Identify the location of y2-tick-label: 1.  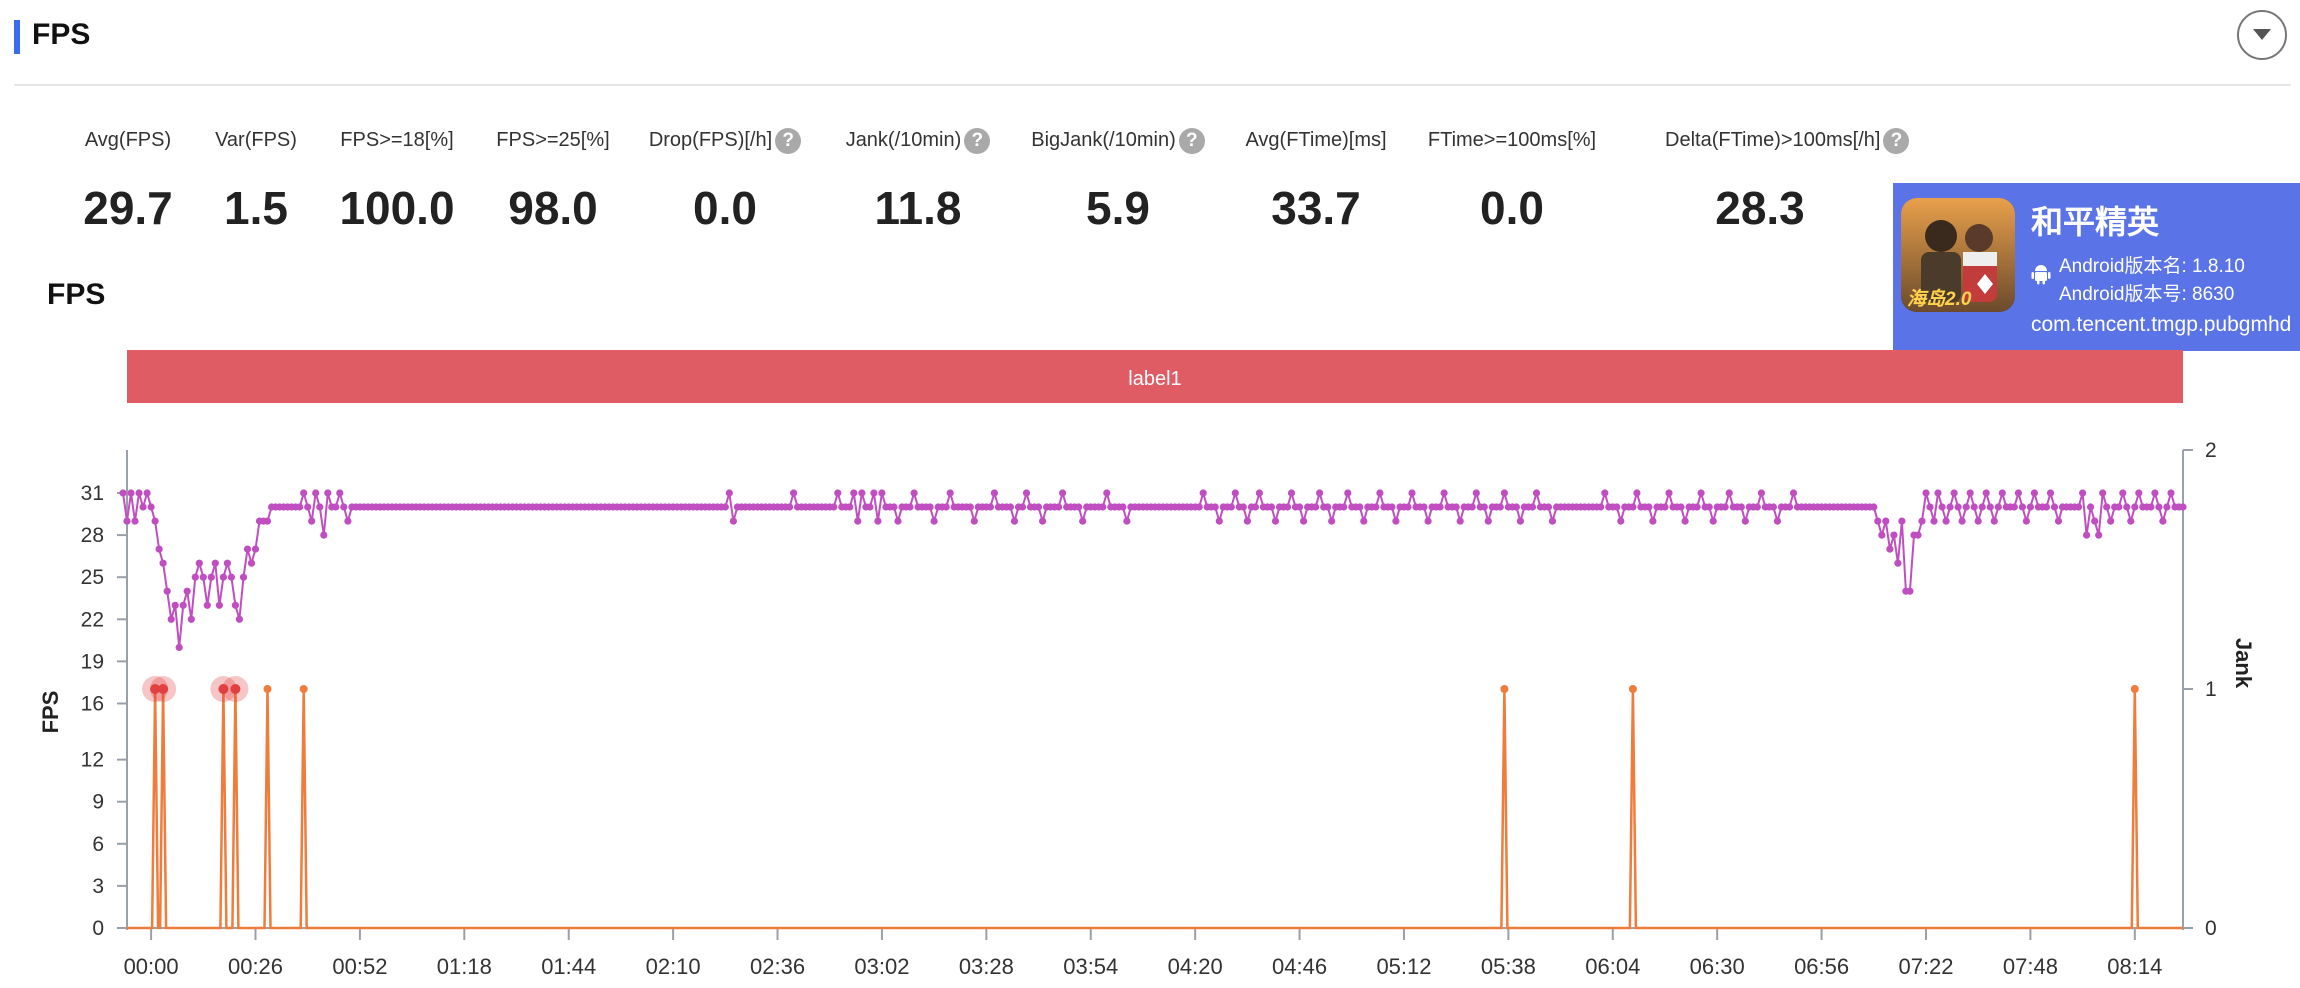
(2211, 689).